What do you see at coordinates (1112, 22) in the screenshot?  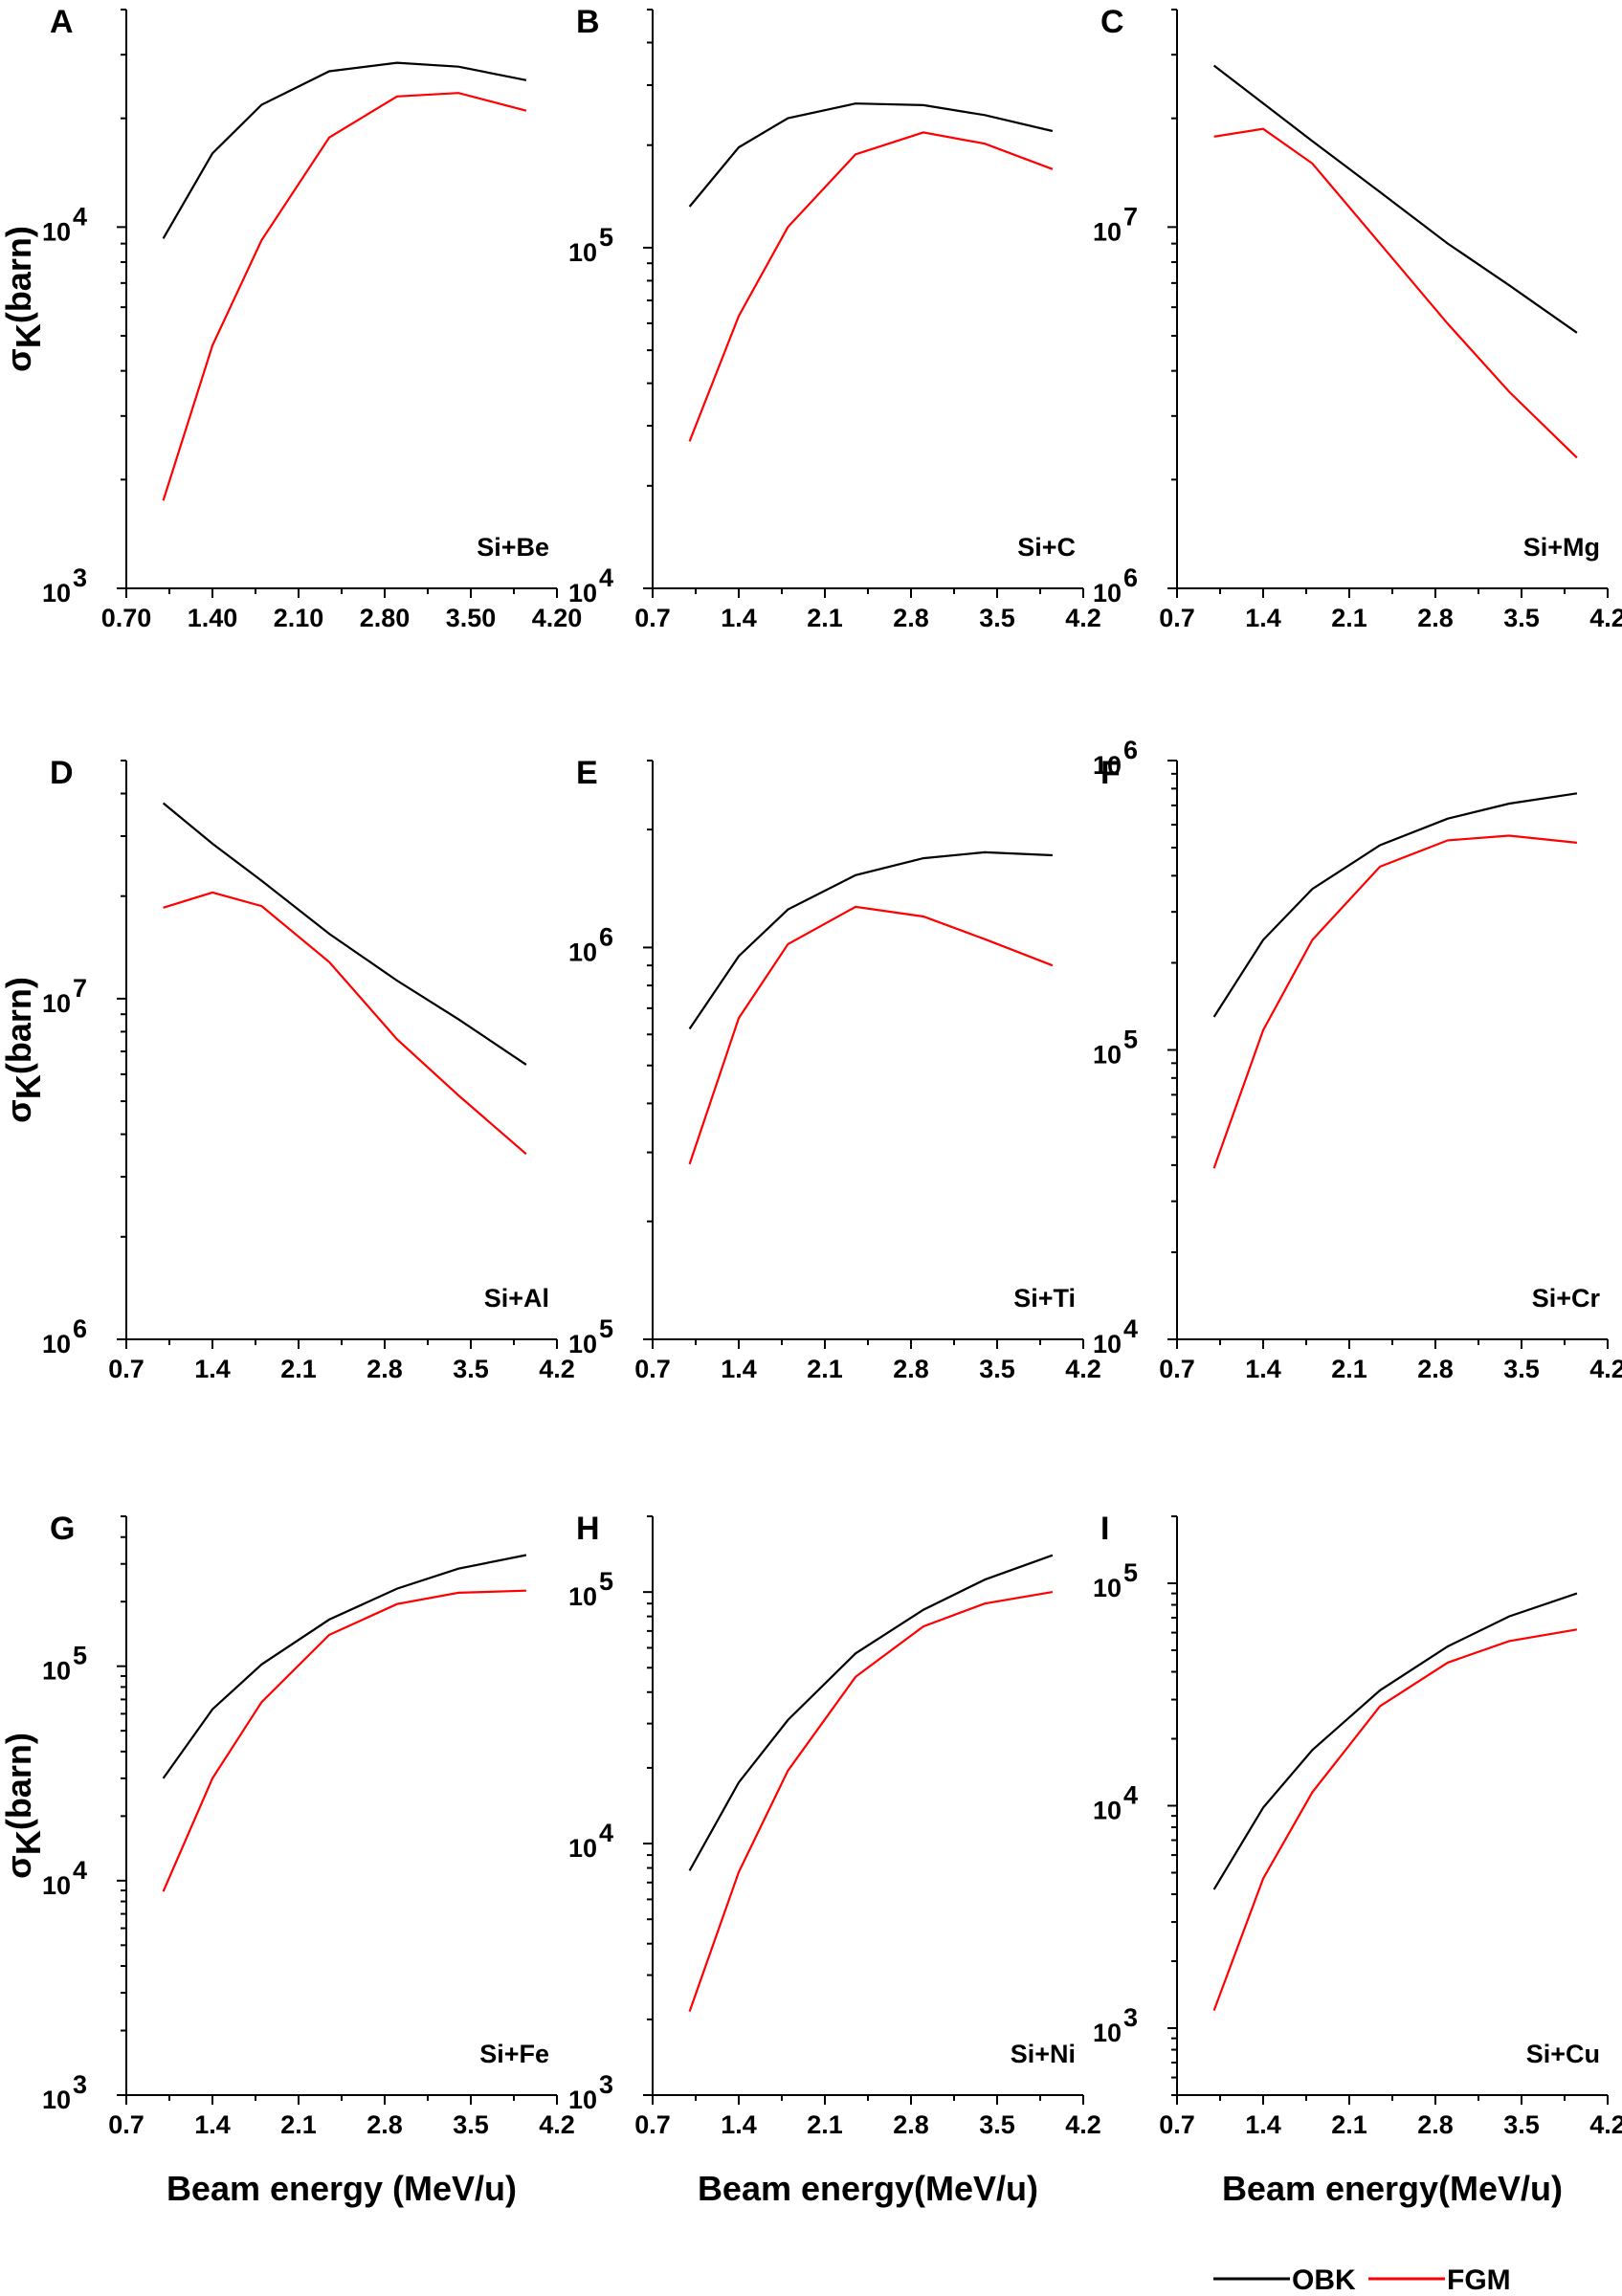 I see `panel-letter: C` at bounding box center [1112, 22].